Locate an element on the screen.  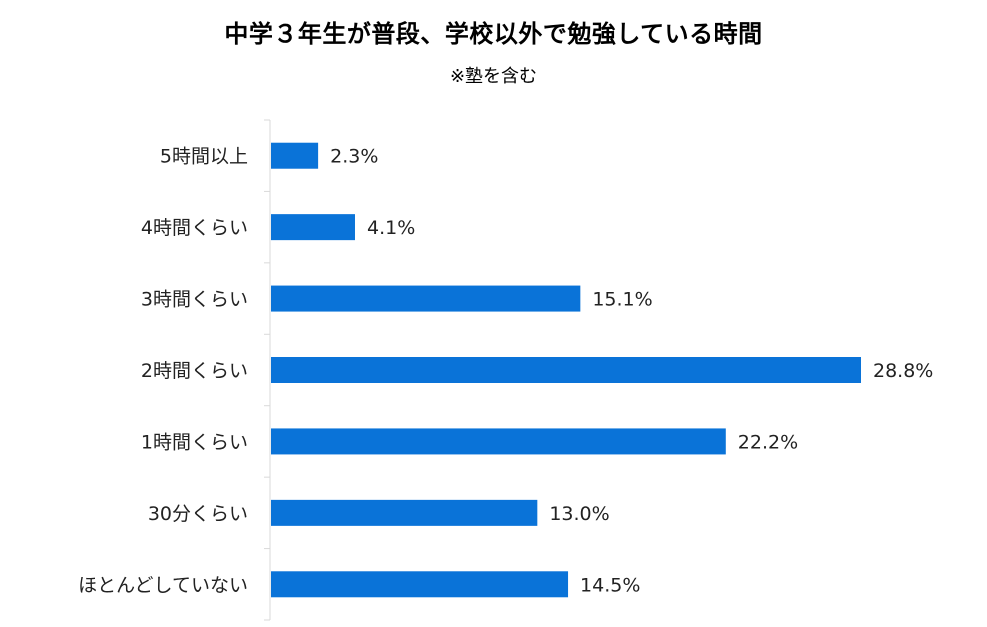
category-label: ほとんどしていない is located at coordinates (163, 585).